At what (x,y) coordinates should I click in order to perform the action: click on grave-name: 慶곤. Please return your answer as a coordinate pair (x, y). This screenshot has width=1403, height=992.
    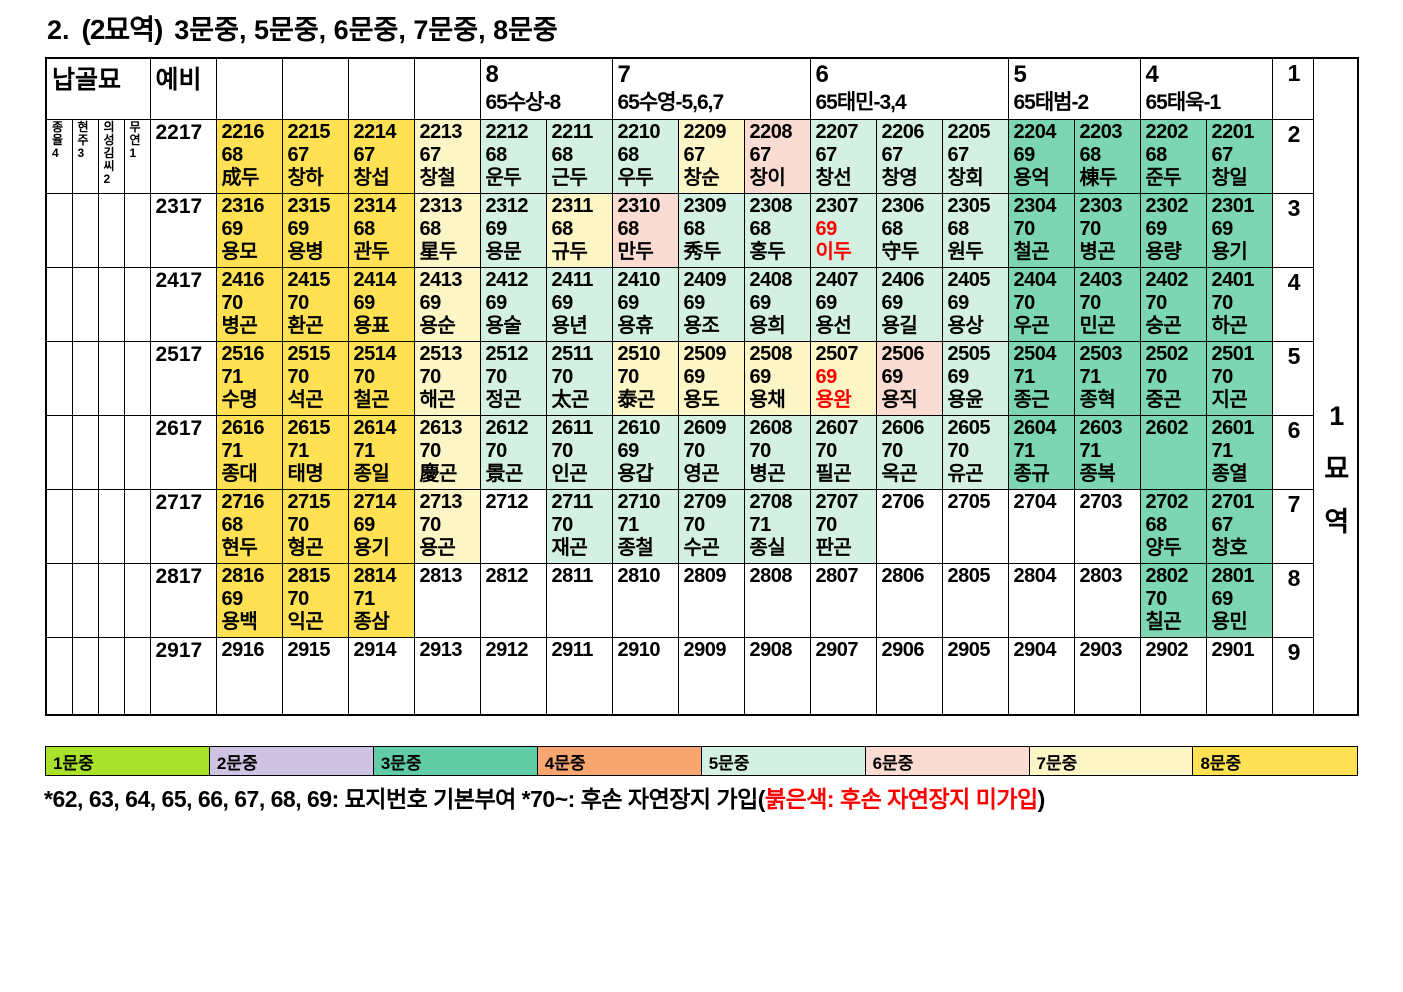
    Looking at the image, I should click on (438, 473).